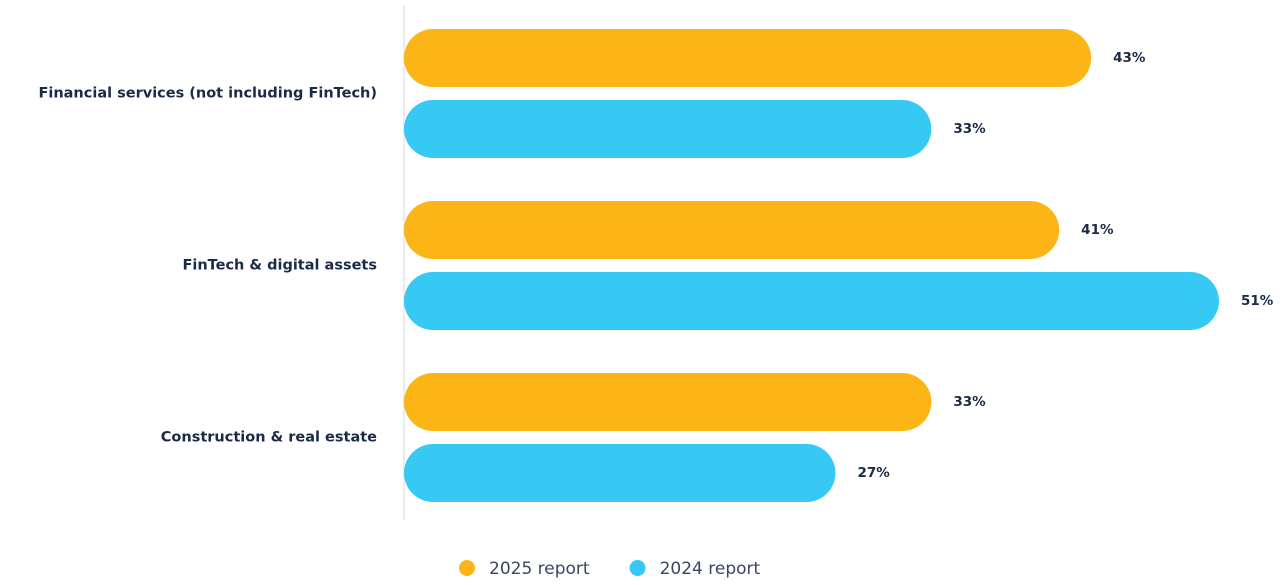  What do you see at coordinates (269, 438) in the screenshot?
I see `category-label: Construction & real estate` at bounding box center [269, 438].